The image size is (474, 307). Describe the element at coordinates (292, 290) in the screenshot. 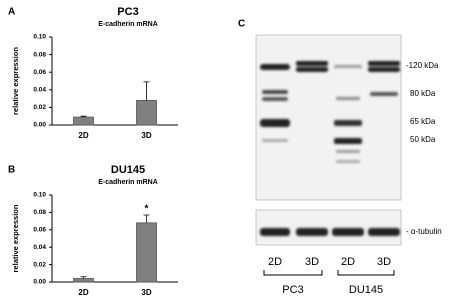

I see `group-label: PC3` at that location.